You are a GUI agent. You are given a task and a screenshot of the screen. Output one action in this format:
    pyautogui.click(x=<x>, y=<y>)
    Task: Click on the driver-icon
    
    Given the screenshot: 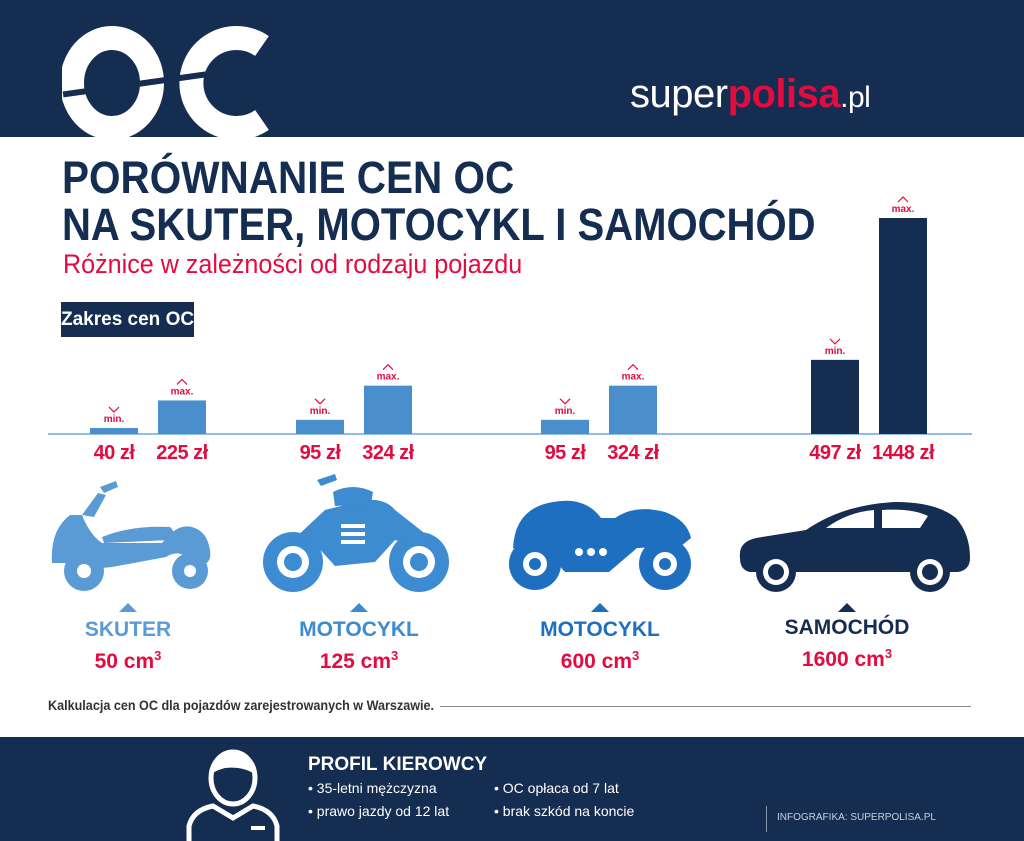 What is the action you would take?
    pyautogui.click(x=233, y=795)
    